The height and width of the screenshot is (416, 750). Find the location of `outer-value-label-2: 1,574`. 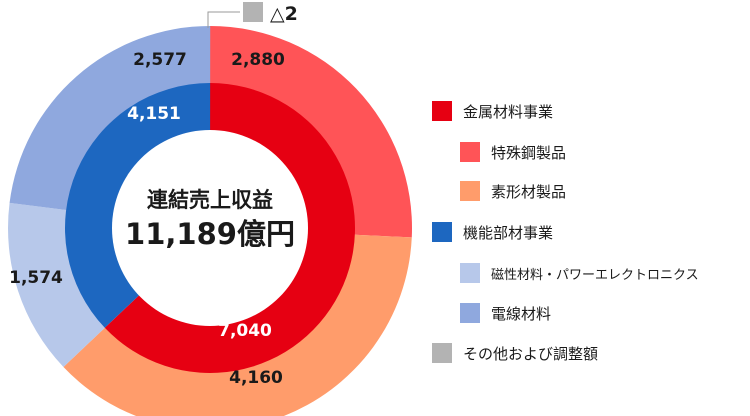

outer-value-label-2: 1,574 is located at coordinates (36, 278).